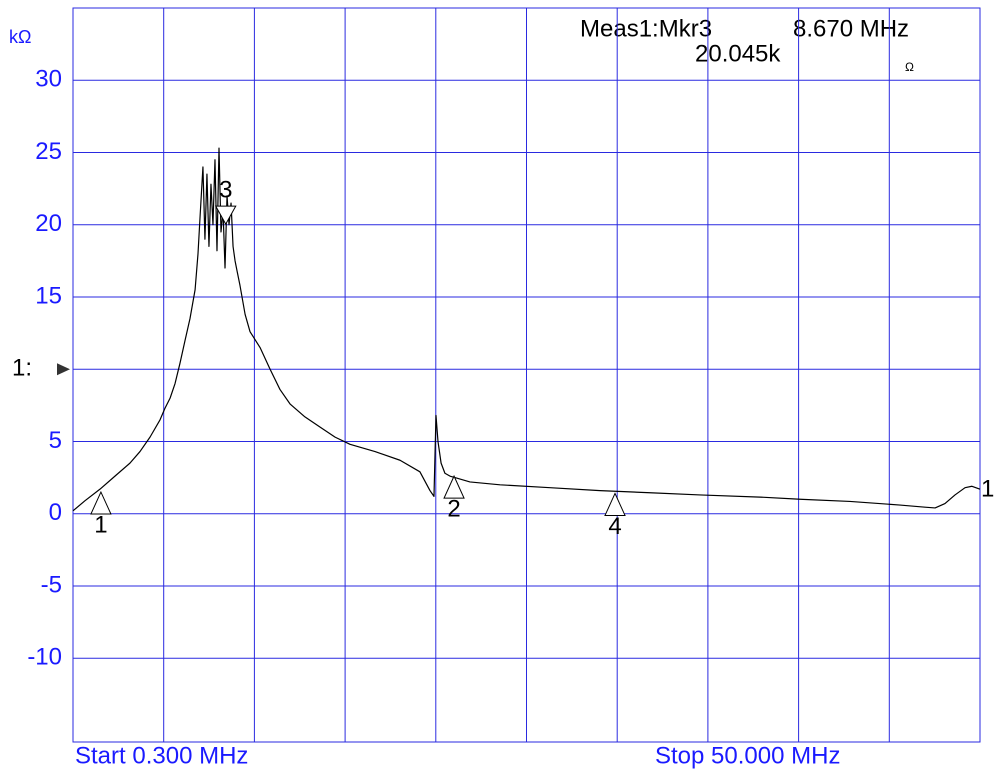  What do you see at coordinates (51, 584) in the screenshot?
I see `y-tick-label: -5` at bounding box center [51, 584].